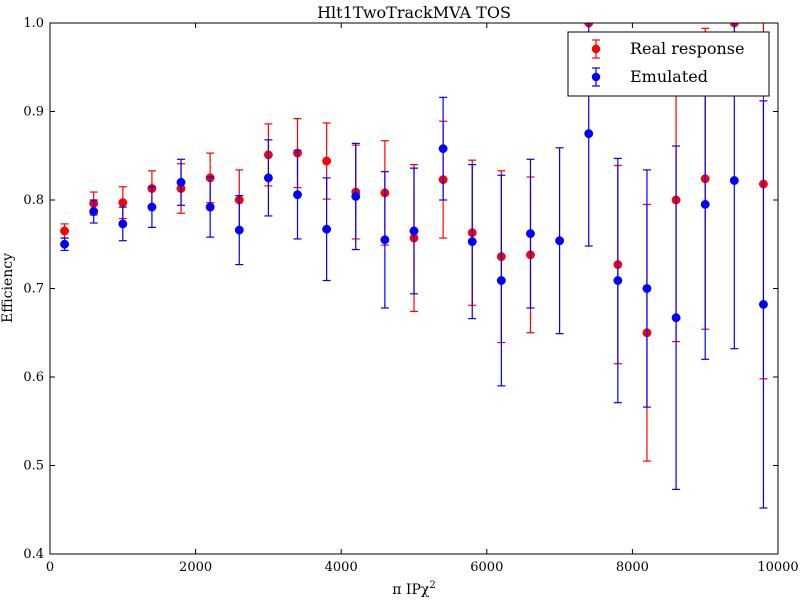  What do you see at coordinates (33, 112) in the screenshot?
I see `y-tick-label: 0.9` at bounding box center [33, 112].